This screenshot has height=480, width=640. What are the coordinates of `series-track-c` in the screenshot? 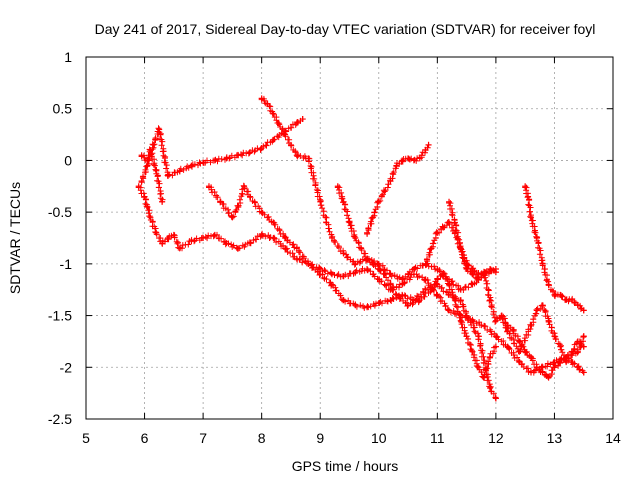 It's located at (152, 175).